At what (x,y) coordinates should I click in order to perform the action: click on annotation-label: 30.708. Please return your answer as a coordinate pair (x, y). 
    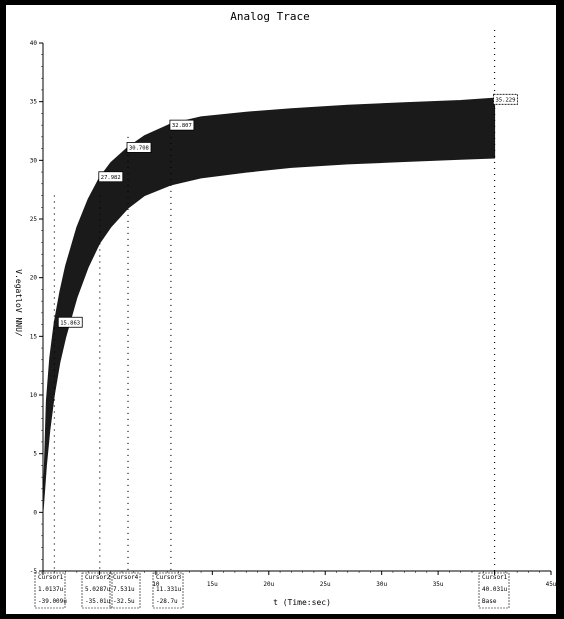
    Looking at the image, I should click on (139, 148).